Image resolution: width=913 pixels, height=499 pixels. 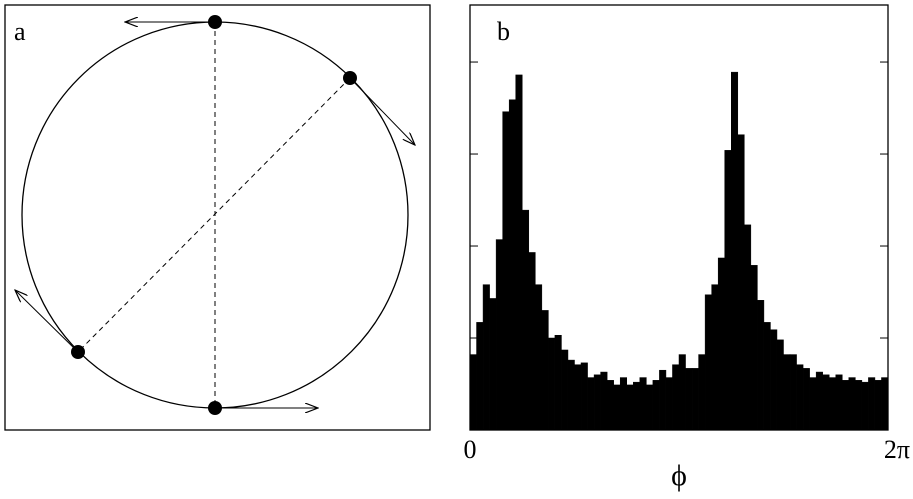 What do you see at coordinates (20, 31) in the screenshot?
I see `panel-label: a` at bounding box center [20, 31].